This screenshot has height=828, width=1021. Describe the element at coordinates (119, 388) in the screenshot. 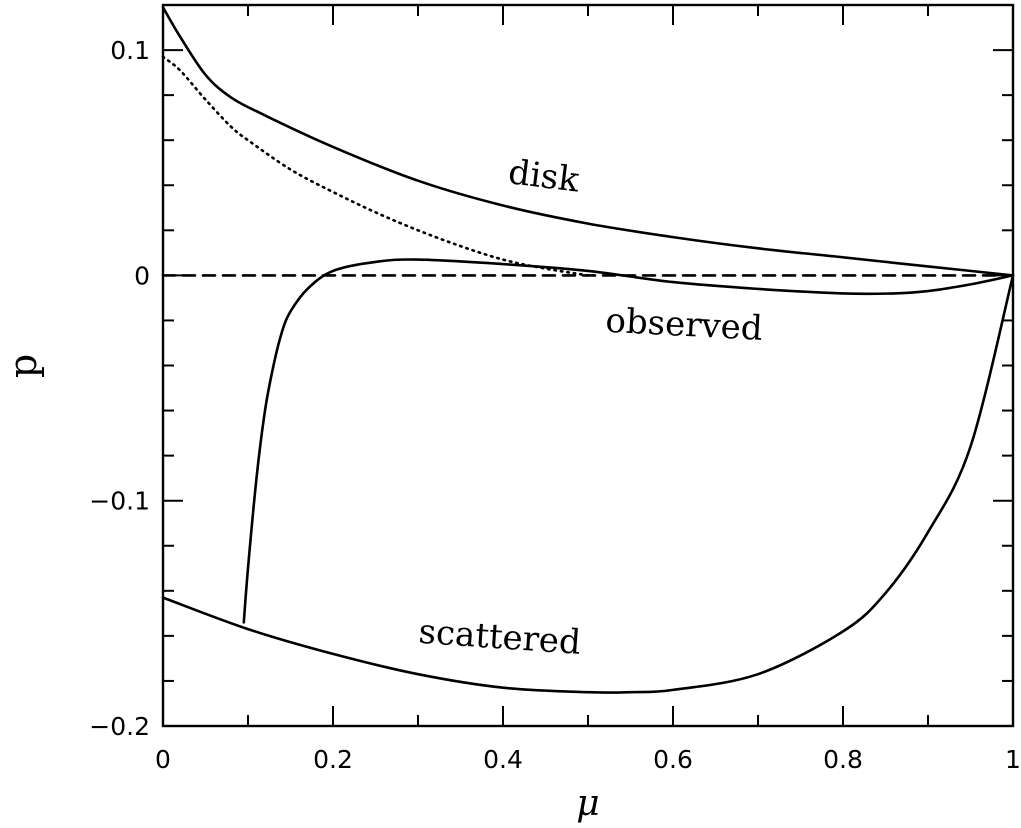

I see `y-tick-labels: −0.2 −0.1 0 0.1` at that location.